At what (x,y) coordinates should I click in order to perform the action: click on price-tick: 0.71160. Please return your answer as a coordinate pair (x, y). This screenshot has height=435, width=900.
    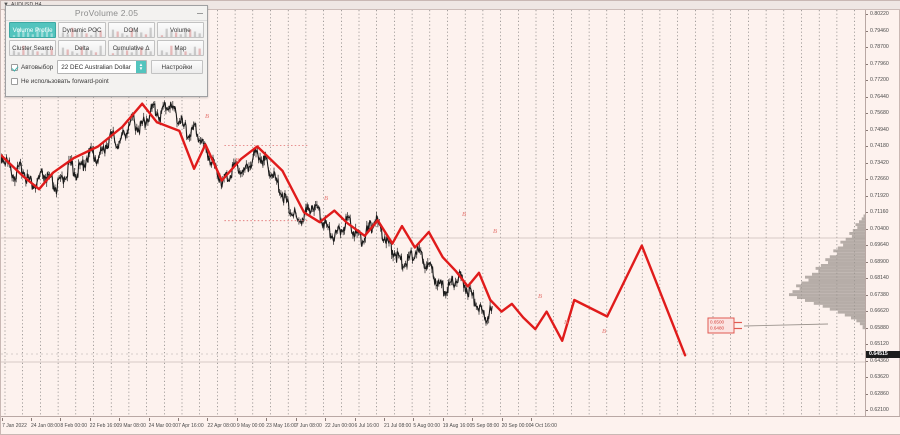
    Looking at the image, I should click on (883, 212).